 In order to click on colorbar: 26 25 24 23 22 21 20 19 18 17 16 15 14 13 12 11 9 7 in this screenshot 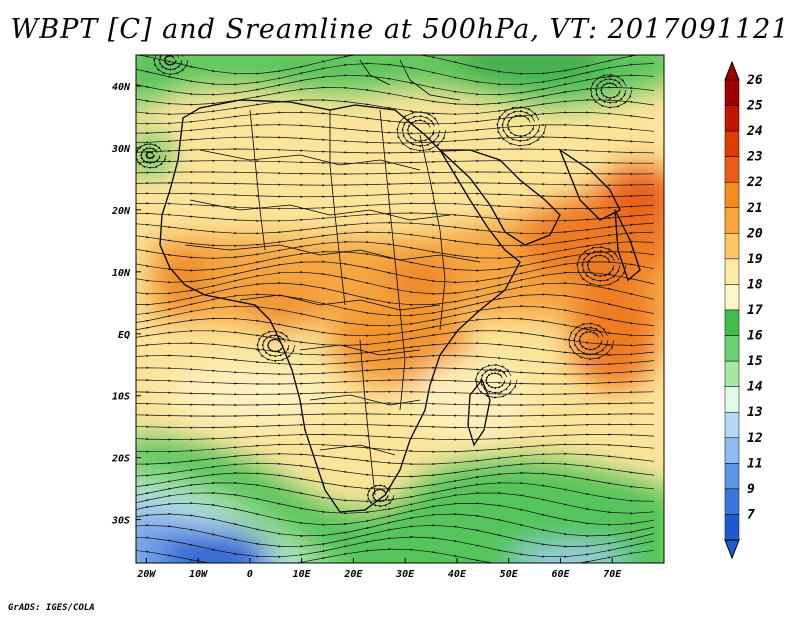, I will do `click(743, 310)`.